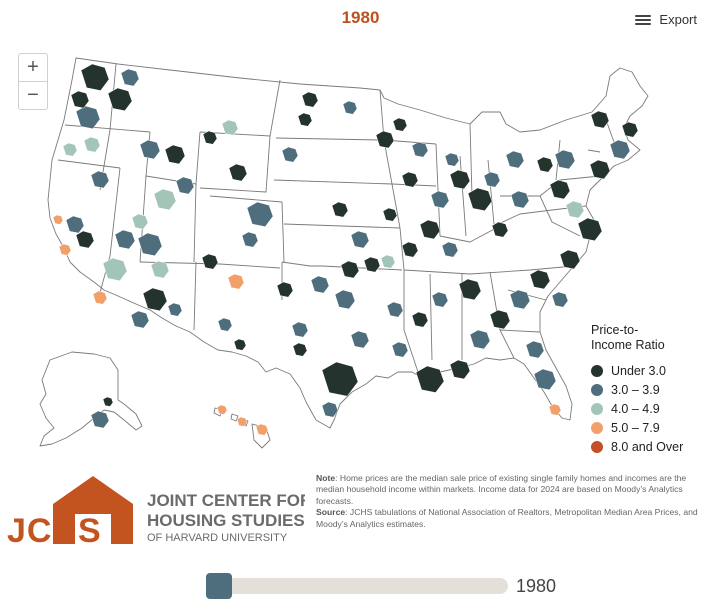 This screenshot has height=601, width=721. What do you see at coordinates (363, 586) in the screenshot?
I see `year-slider-track` at bounding box center [363, 586].